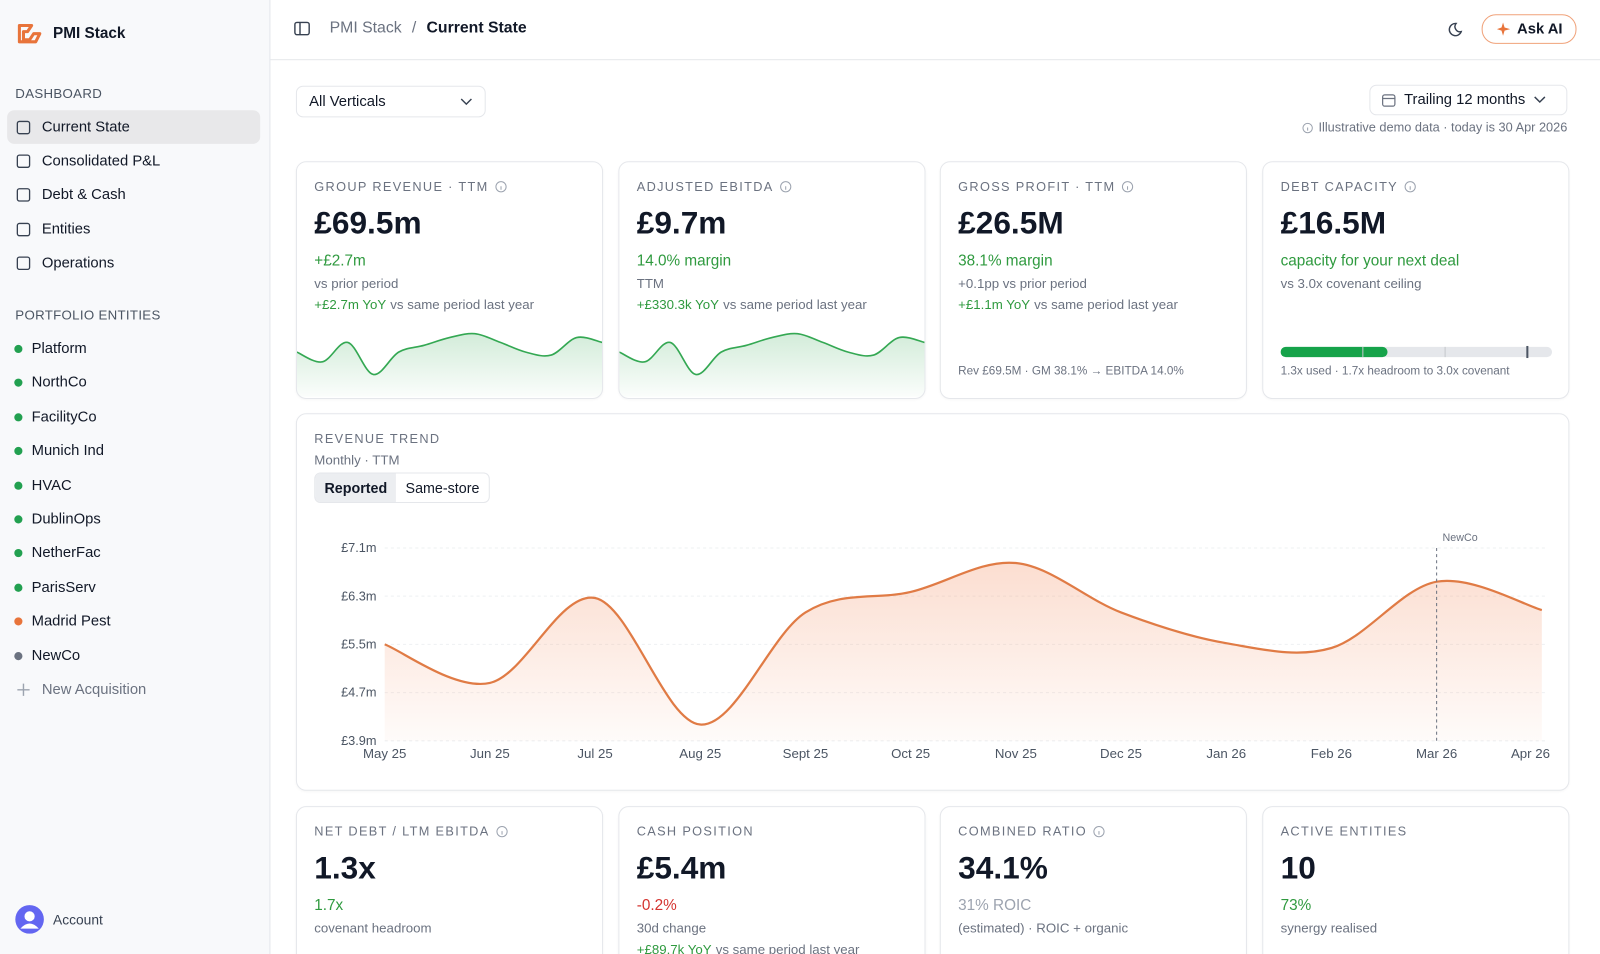 Image resolution: width=1600 pixels, height=954 pixels. Describe the element at coordinates (1022, 283) in the screenshot. I see `kpi-sub: +0.1pp vs prior period` at that location.